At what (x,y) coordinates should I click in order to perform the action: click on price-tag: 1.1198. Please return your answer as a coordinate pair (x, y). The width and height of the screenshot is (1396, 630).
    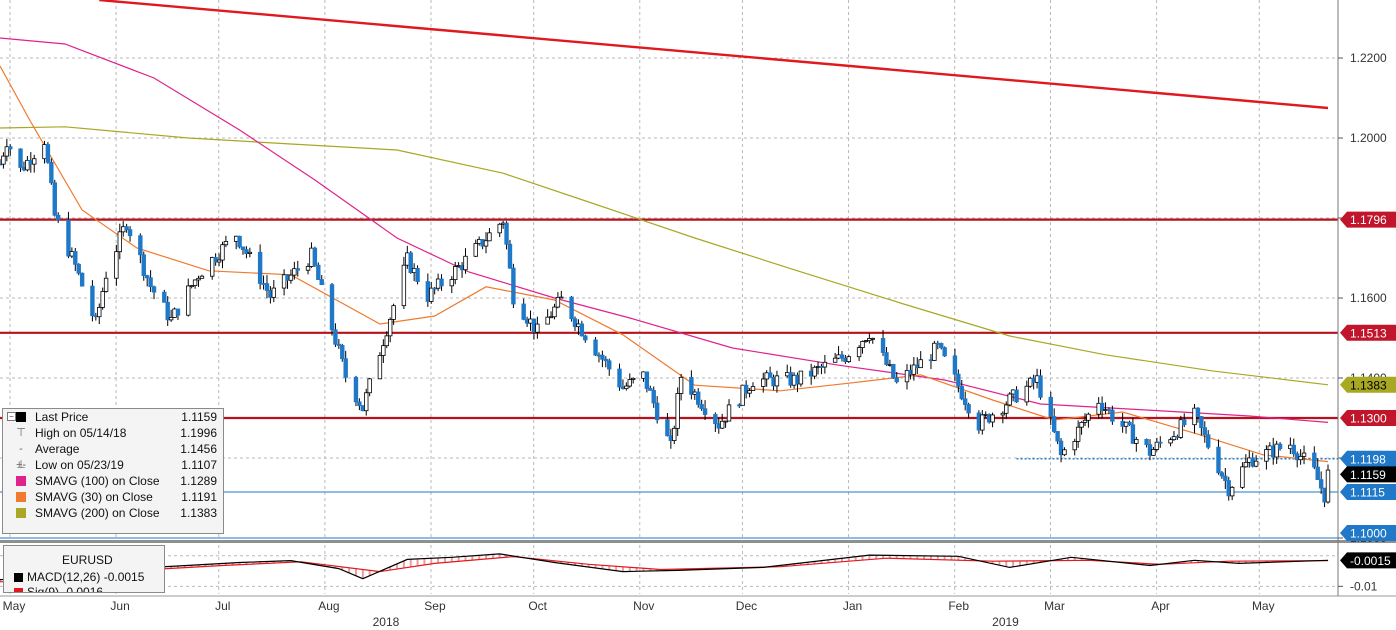
    Looking at the image, I should click on (1368, 458).